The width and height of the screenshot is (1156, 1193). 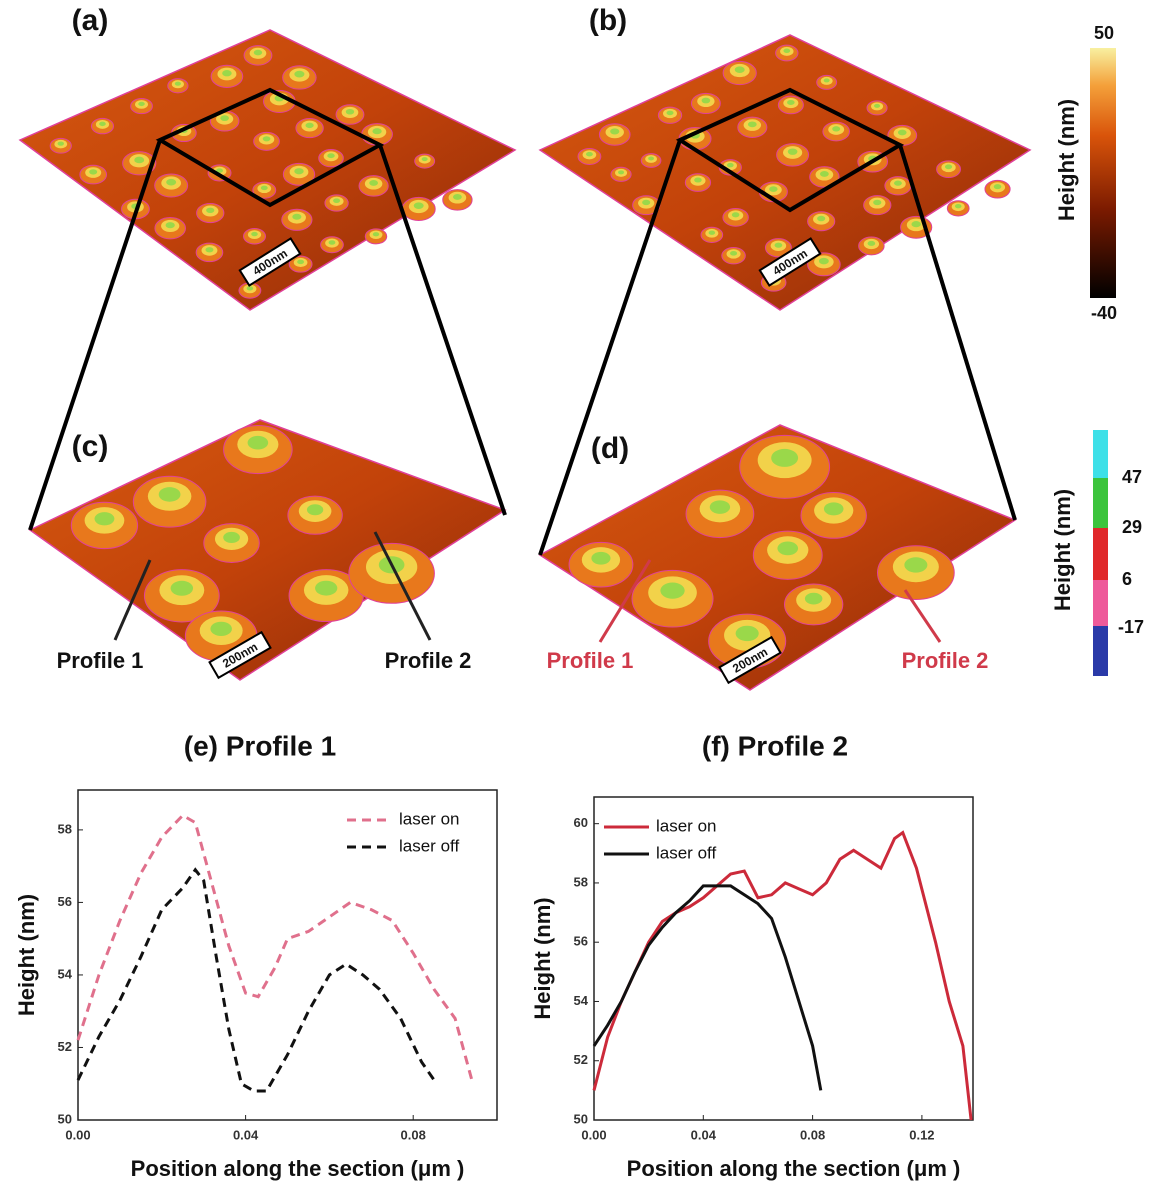 What do you see at coordinates (26, 955) in the screenshot?
I see `y-axis-label: Height (nm)` at bounding box center [26, 955].